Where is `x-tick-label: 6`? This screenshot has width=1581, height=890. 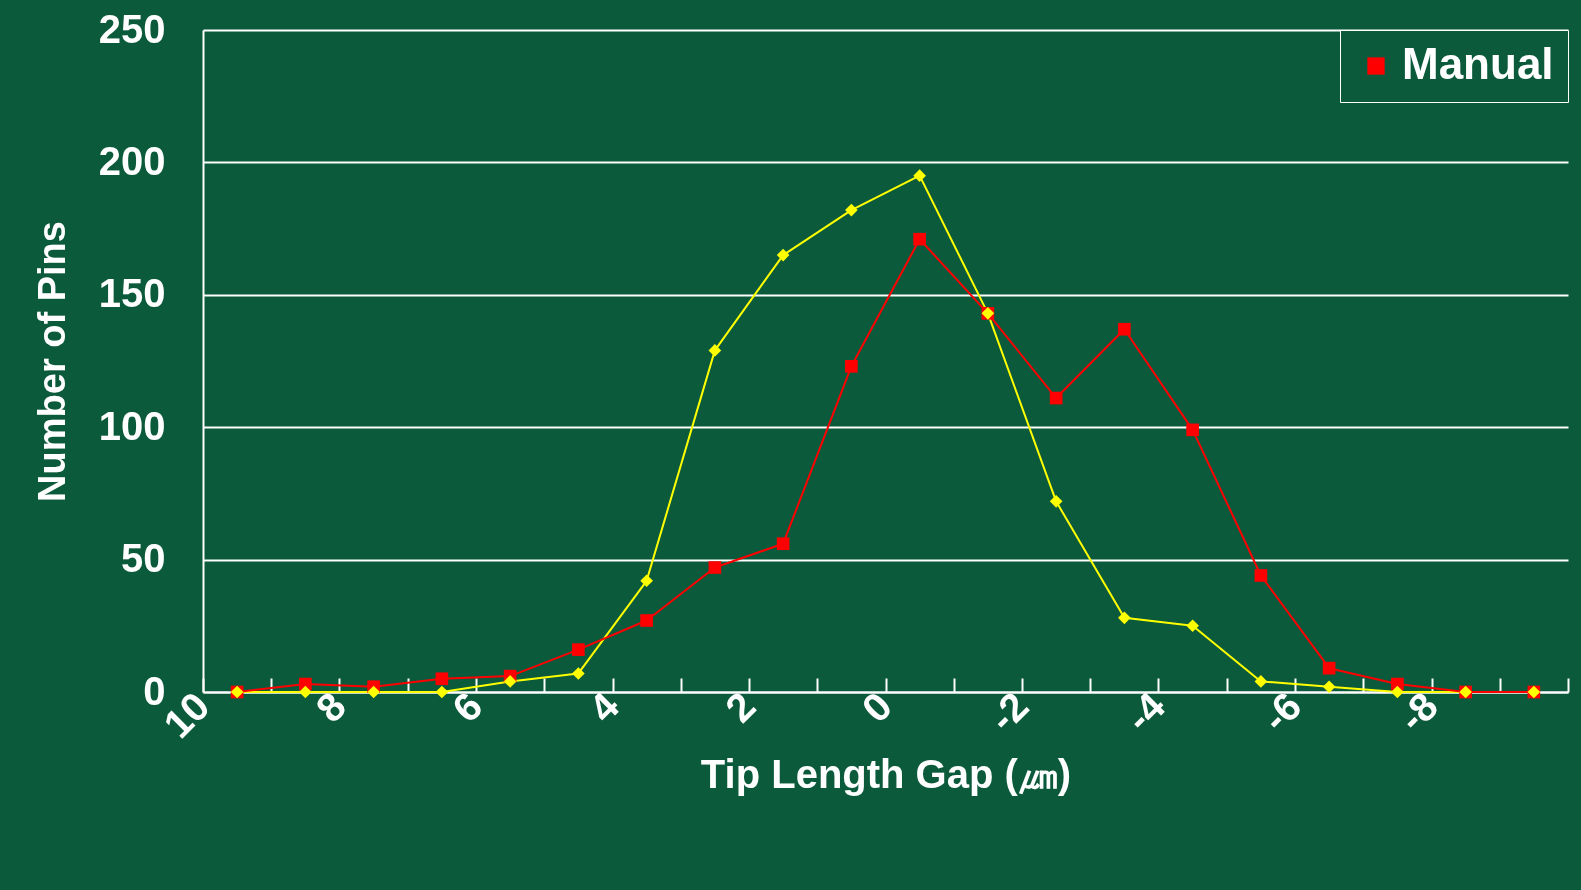
x-tick-label: 6 is located at coordinates (467, 707).